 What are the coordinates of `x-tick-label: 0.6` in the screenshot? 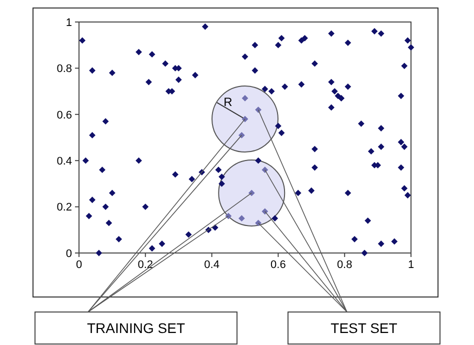 It's located at (278, 265).